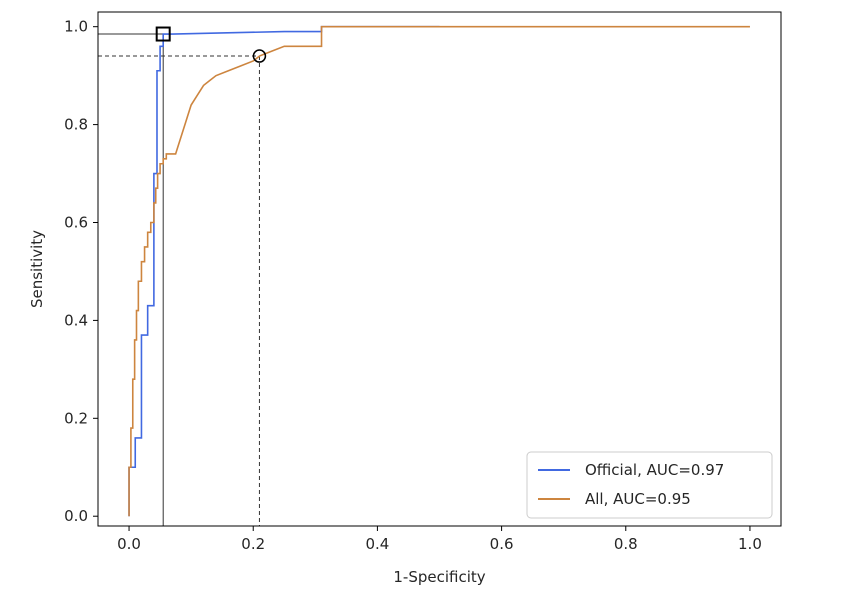 Image resolution: width=847 pixels, height=600 pixels. I want to click on y-tick-label: 0.8, so click(76, 125).